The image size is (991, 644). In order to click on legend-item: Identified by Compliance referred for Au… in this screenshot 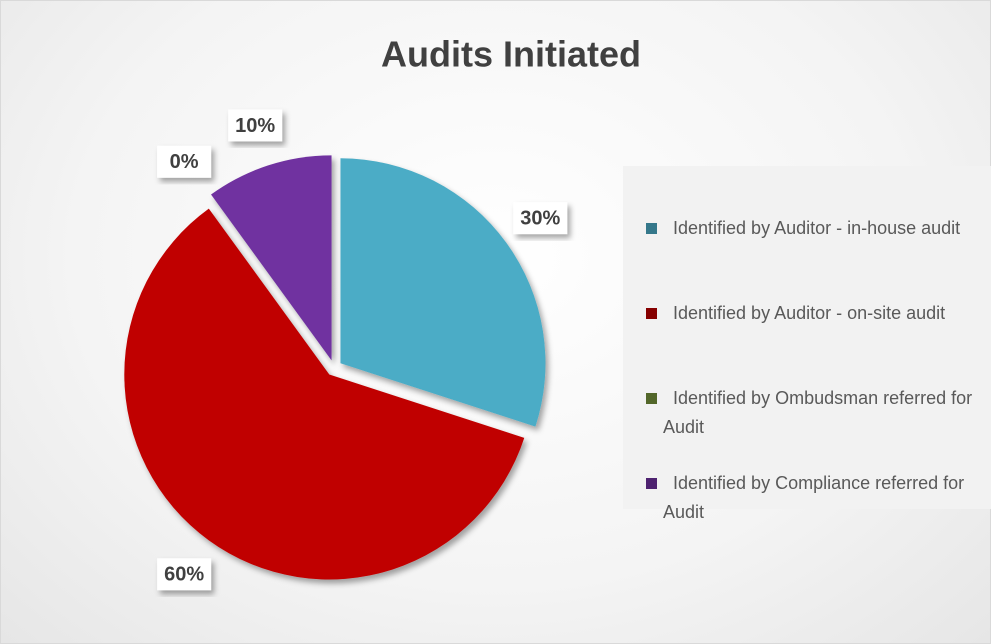, I will do `click(814, 498)`.